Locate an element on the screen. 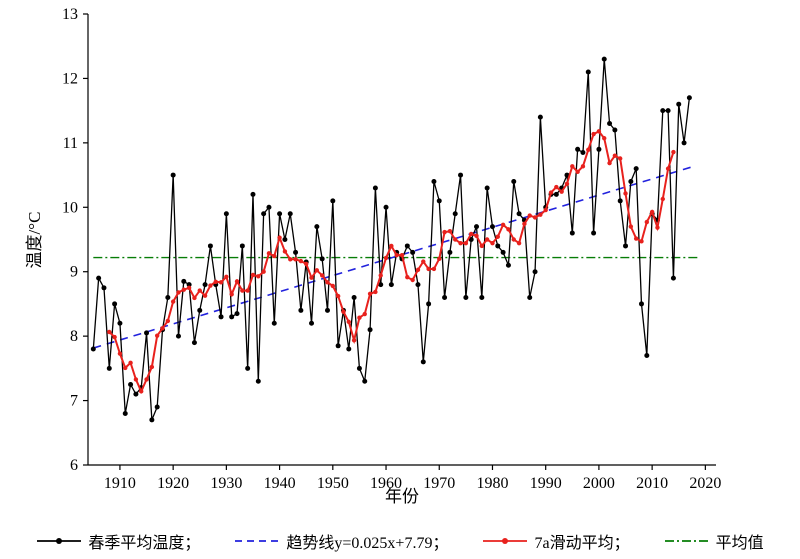  x-tick-label: 1980 is located at coordinates (492, 483).